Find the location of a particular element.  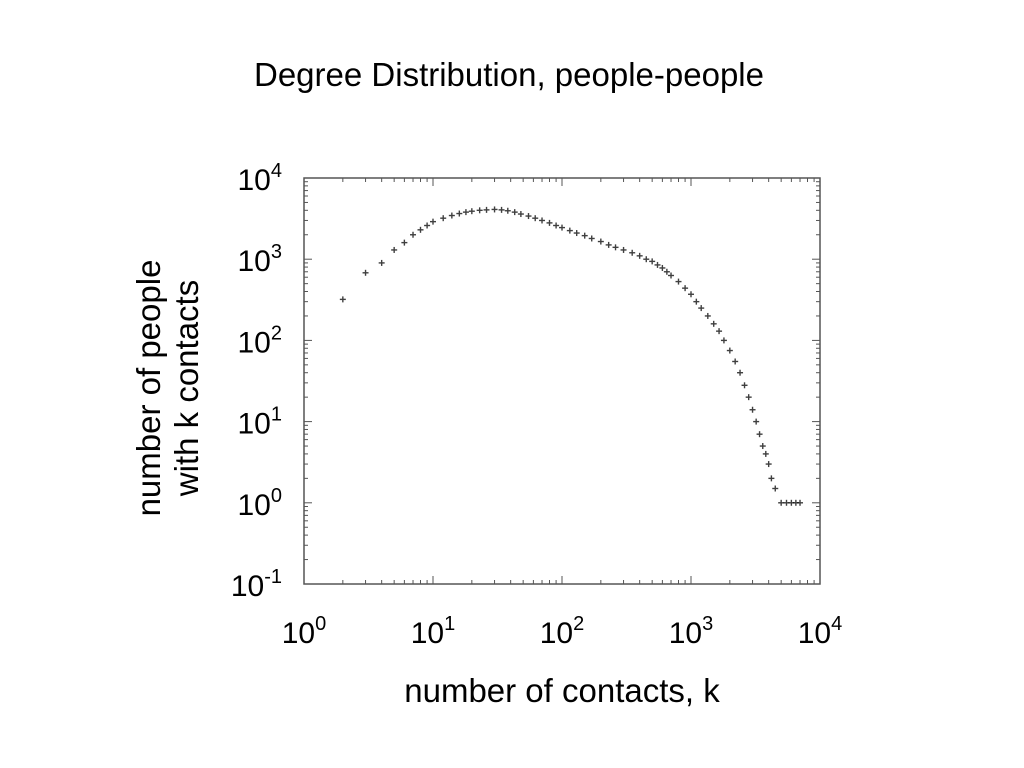

y-tick-label: 10² is located at coordinates (260, 340).